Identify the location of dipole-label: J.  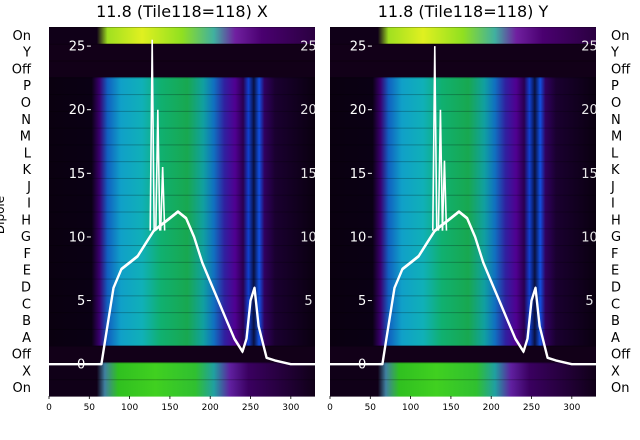
(612, 187).